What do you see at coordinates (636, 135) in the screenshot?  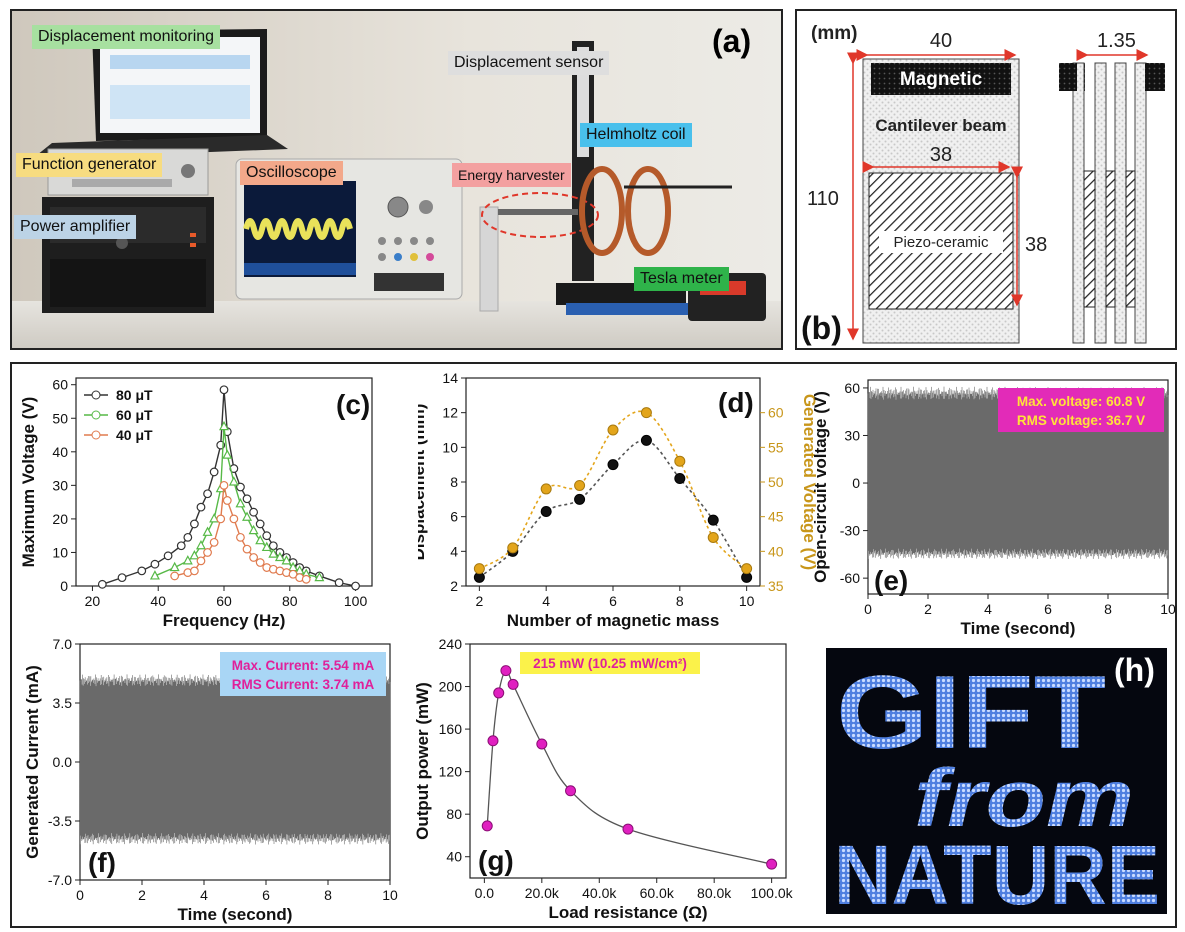 I see `label-helmholtz-coil: Helmholtz coil` at bounding box center [636, 135].